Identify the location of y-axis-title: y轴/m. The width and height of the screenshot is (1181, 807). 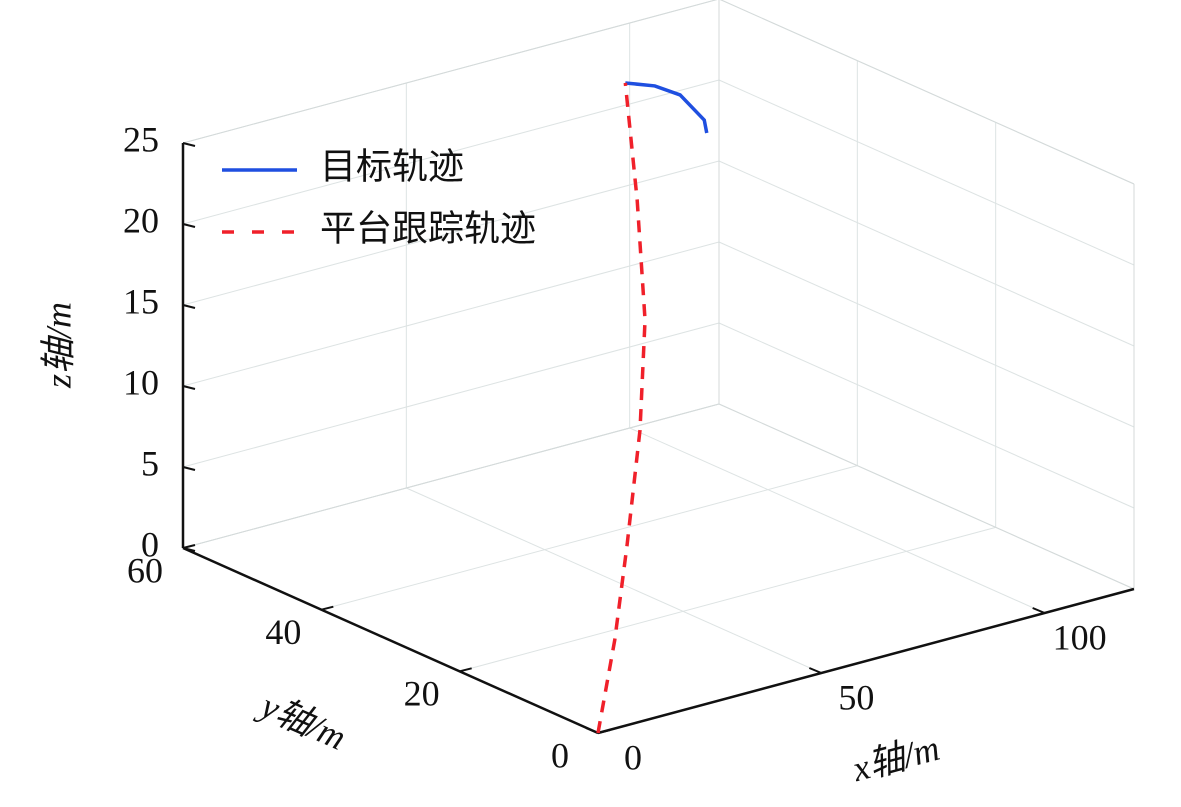
(301, 721).